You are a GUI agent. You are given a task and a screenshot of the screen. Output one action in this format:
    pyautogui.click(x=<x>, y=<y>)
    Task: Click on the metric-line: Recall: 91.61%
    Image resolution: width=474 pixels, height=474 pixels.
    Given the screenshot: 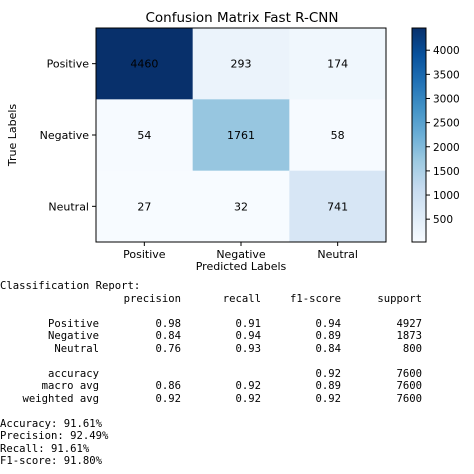 What is the action you would take?
    pyautogui.click(x=45, y=448)
    